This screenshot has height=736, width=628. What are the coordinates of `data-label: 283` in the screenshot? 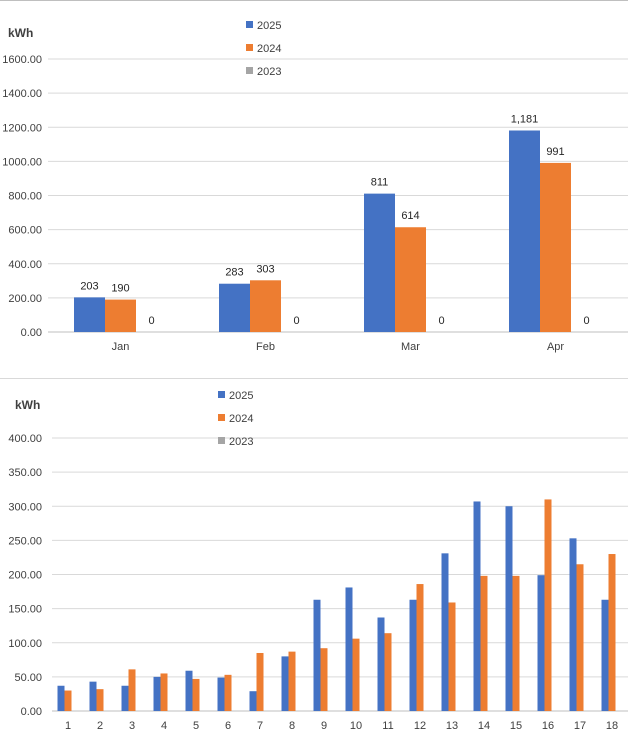 It's located at (234, 273).